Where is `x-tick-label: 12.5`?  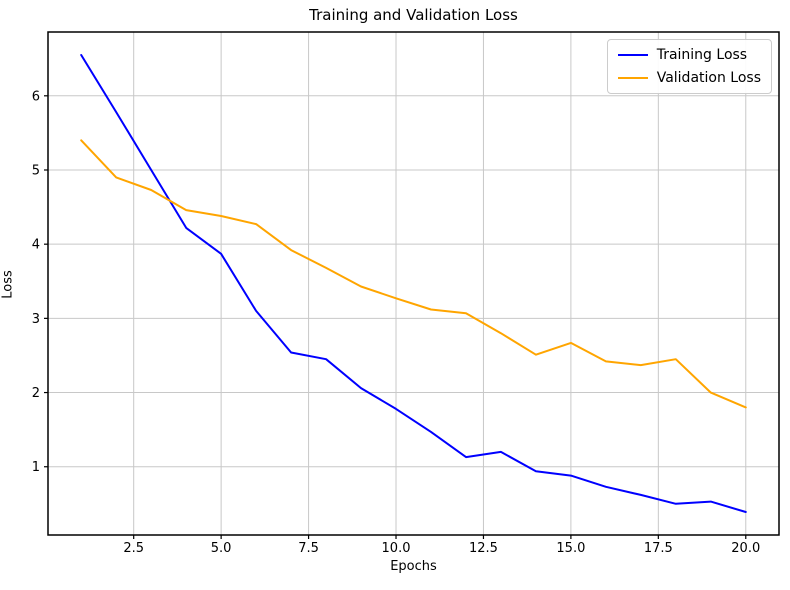 x-tick-label: 12.5 is located at coordinates (483, 548).